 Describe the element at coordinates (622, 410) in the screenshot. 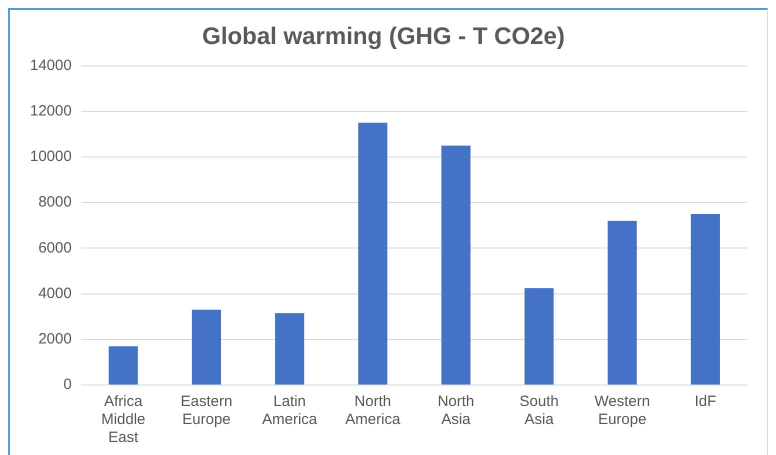

I see `x-tick-label: Western Europe` at that location.